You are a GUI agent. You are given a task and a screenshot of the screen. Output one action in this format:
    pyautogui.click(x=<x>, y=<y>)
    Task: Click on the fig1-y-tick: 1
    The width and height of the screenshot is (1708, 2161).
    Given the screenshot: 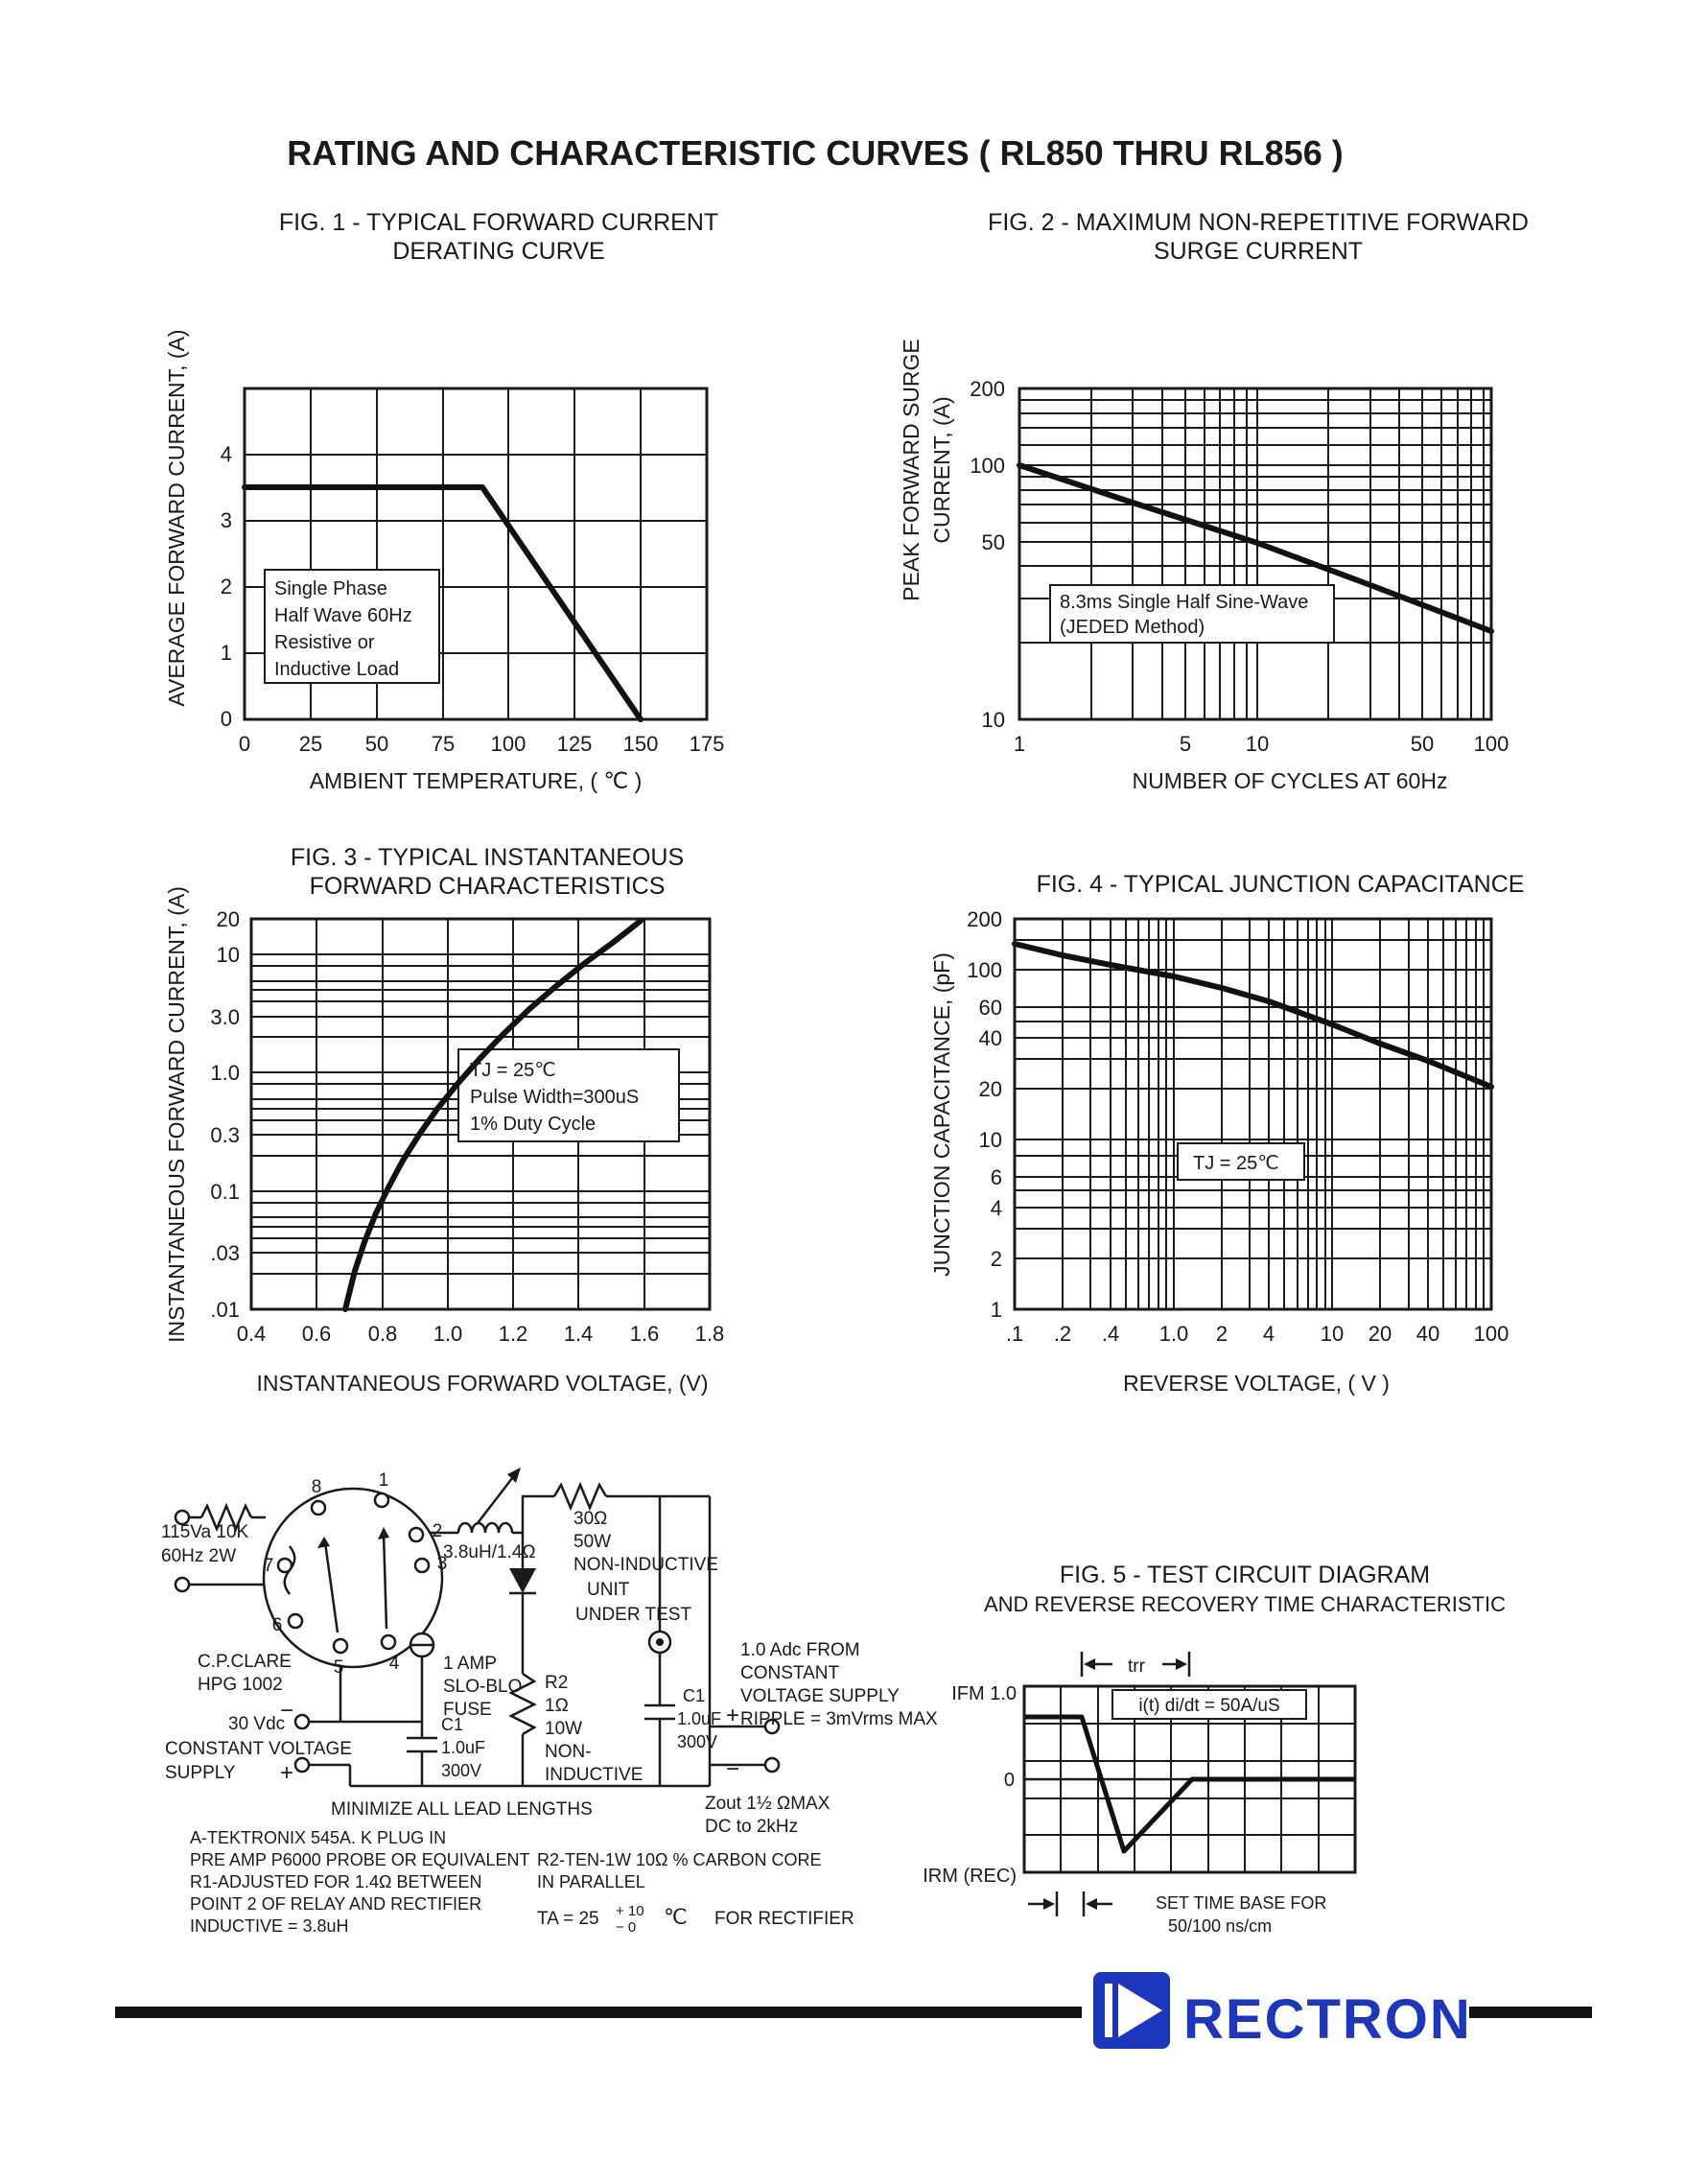 What is the action you would take?
    pyautogui.click(x=227, y=653)
    